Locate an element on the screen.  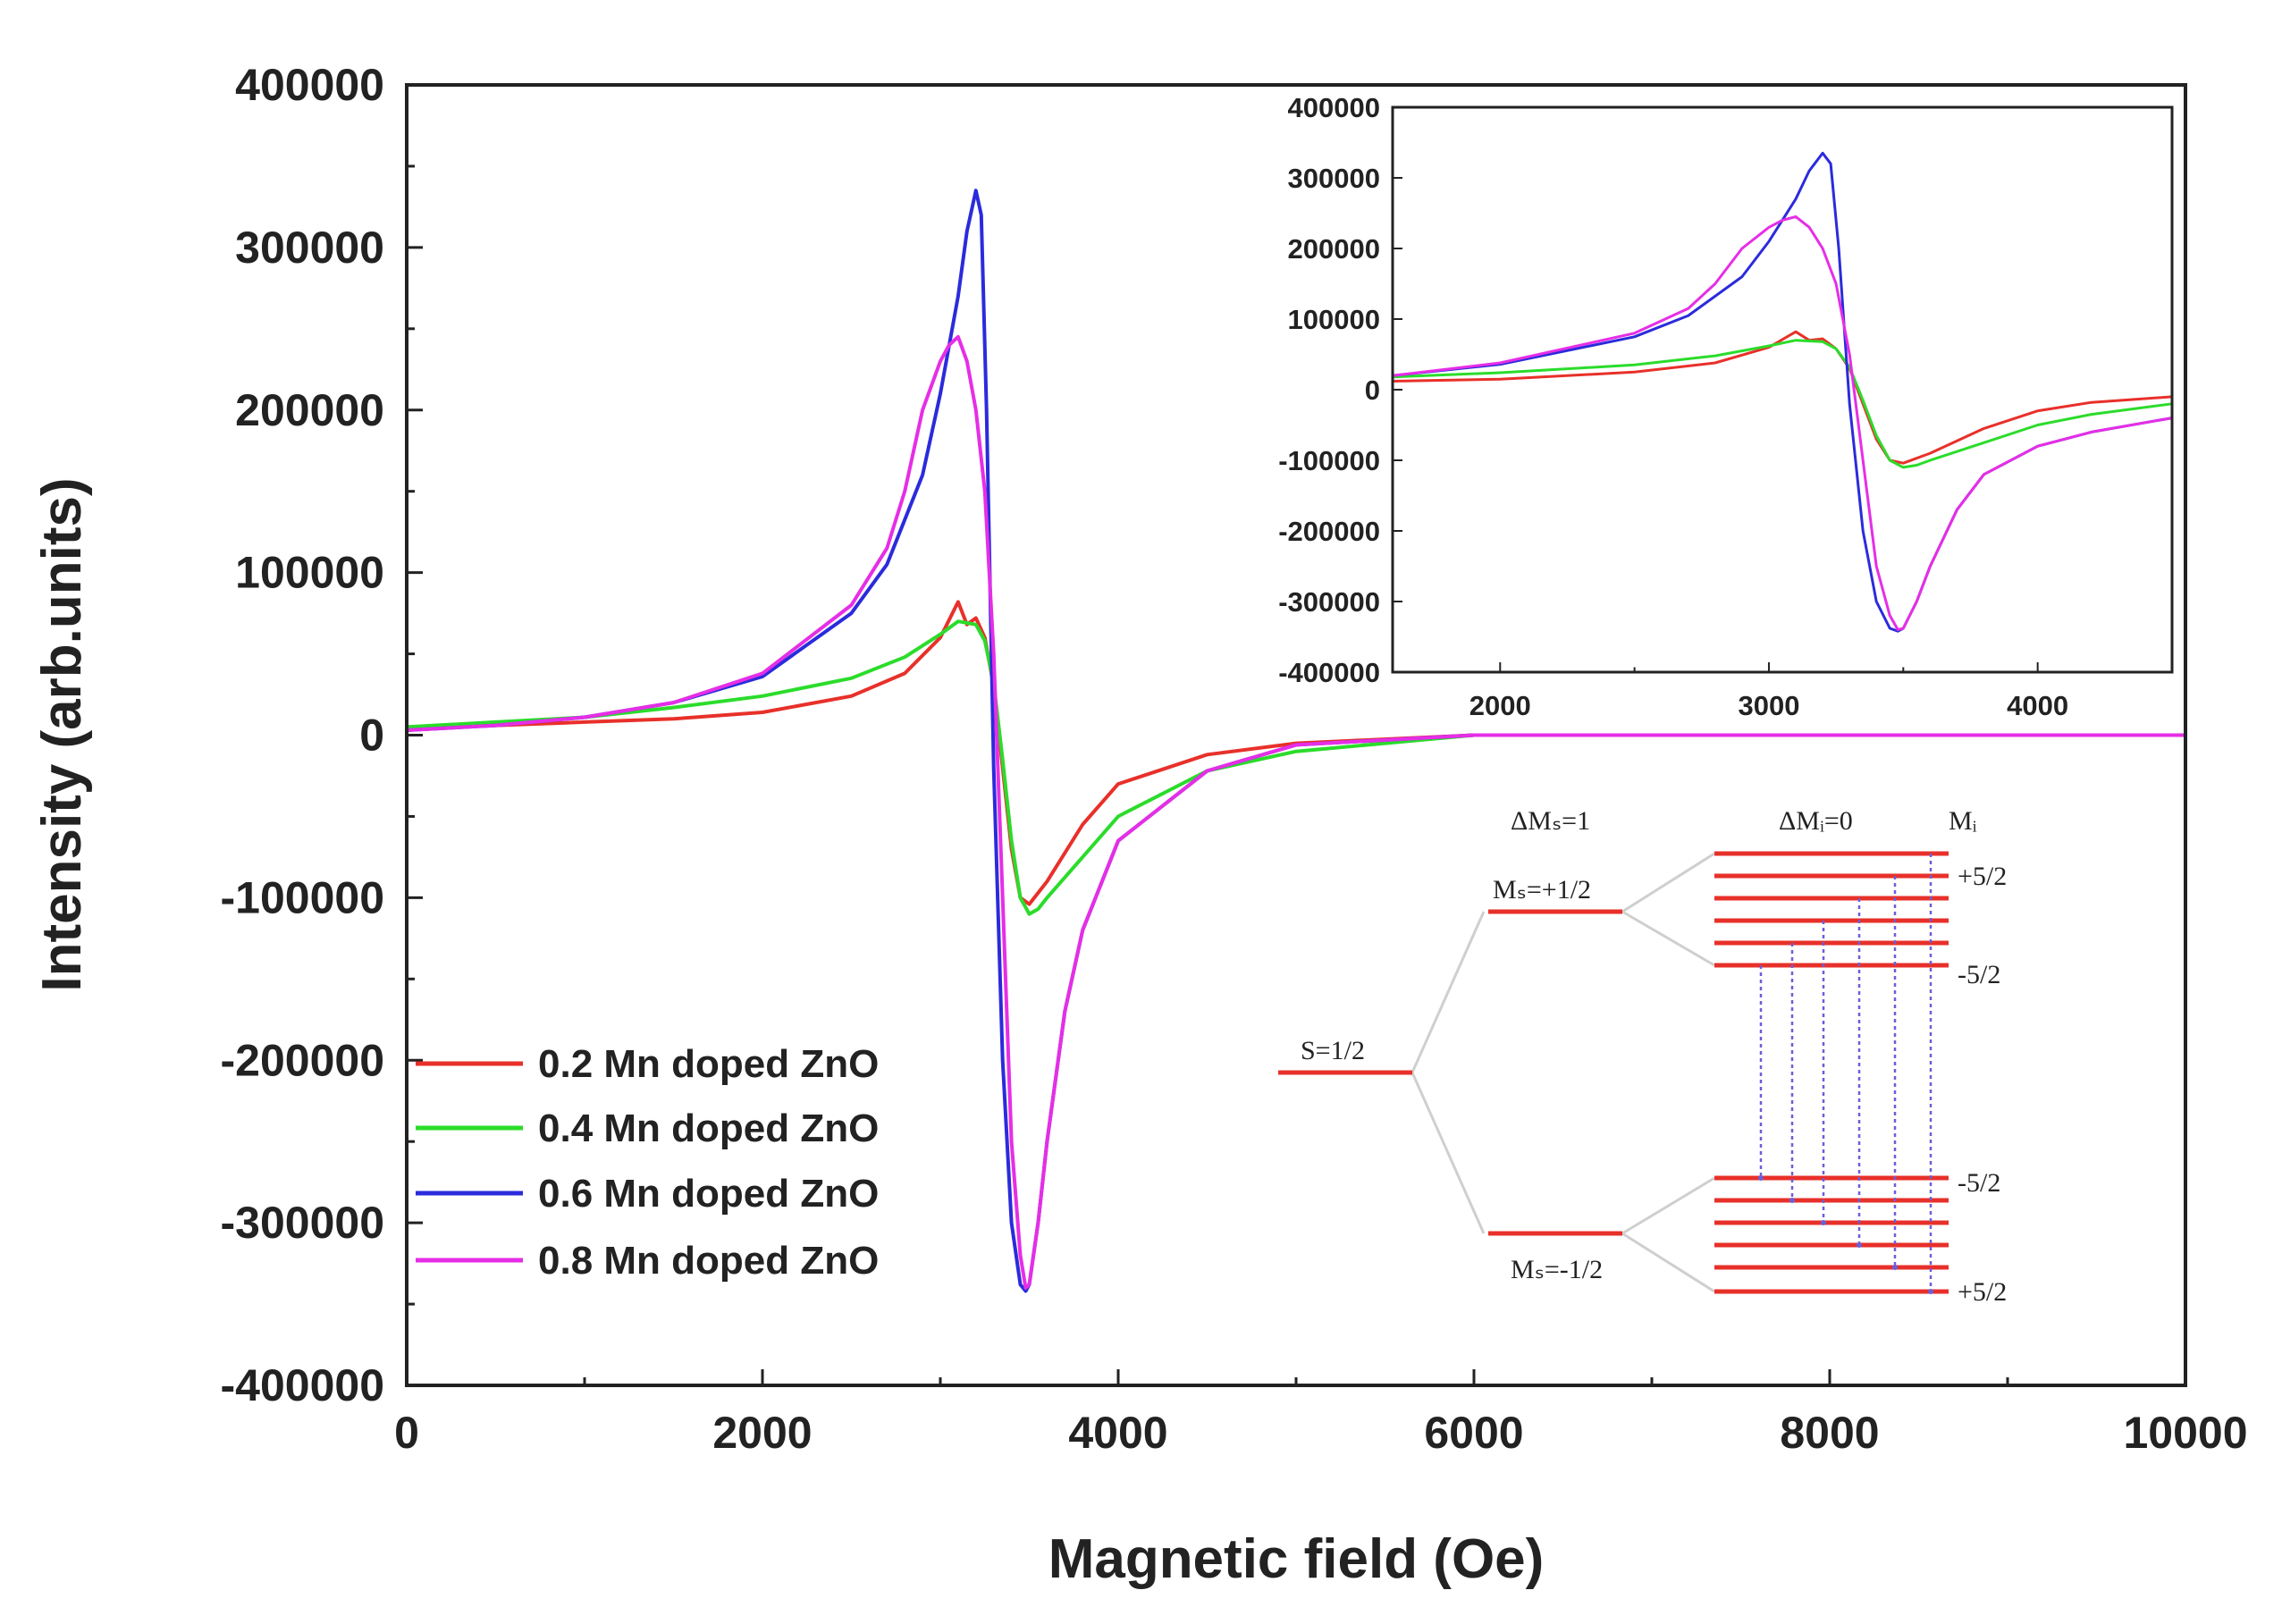
mi-label: Mᵢ is located at coordinates (1963, 821).